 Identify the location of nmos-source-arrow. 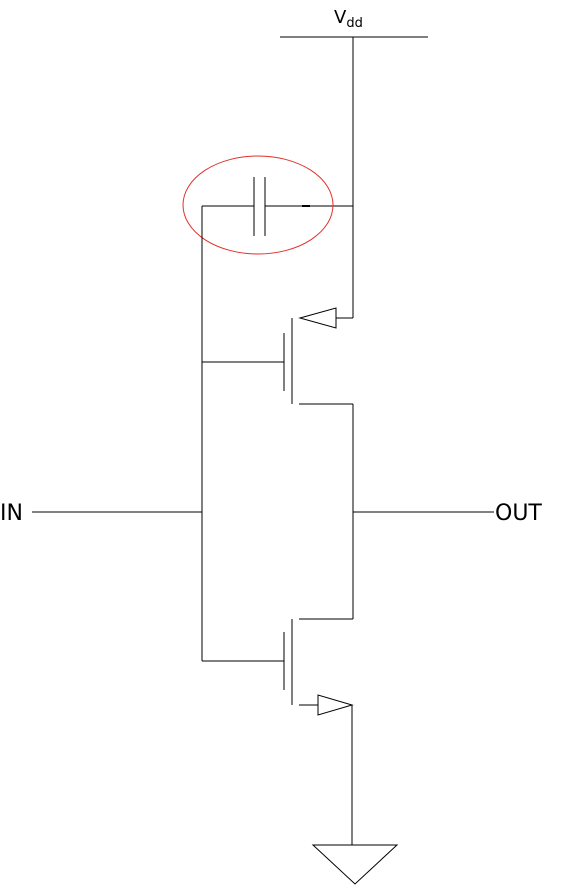
(335, 705).